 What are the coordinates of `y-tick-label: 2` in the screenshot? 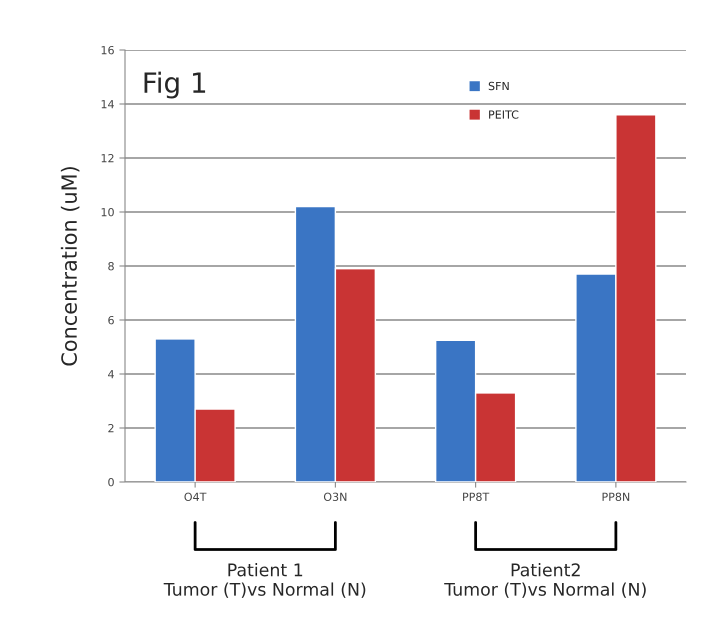 It's located at (111, 428).